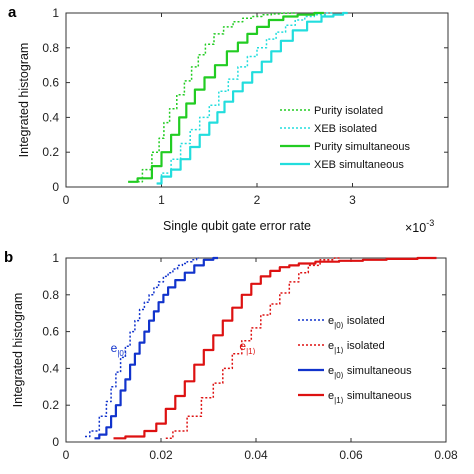 The height and width of the screenshot is (474, 474). What do you see at coordinates (122, 353) in the screenshot?
I see `annotation-subscript: |0⟩` at bounding box center [122, 353].